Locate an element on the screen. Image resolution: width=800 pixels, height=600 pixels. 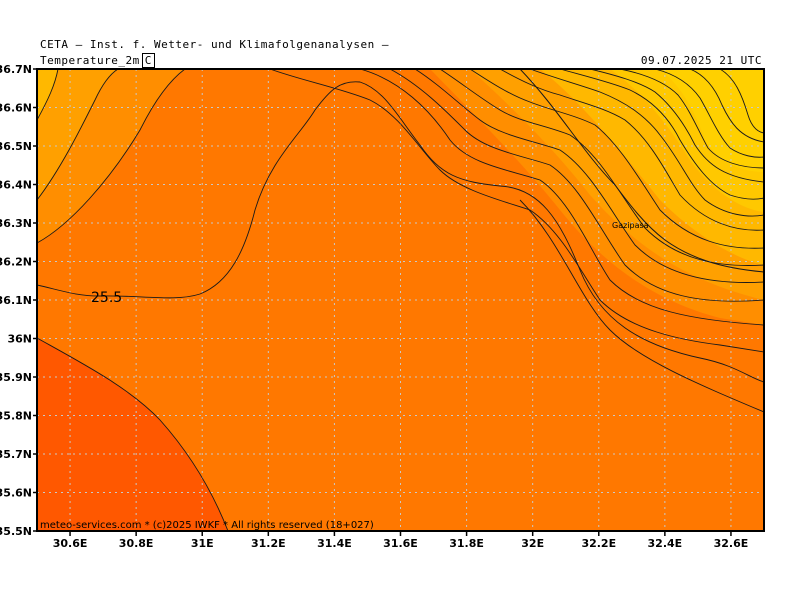
y-tick-label: 36.5N is located at coordinates (16, 146).